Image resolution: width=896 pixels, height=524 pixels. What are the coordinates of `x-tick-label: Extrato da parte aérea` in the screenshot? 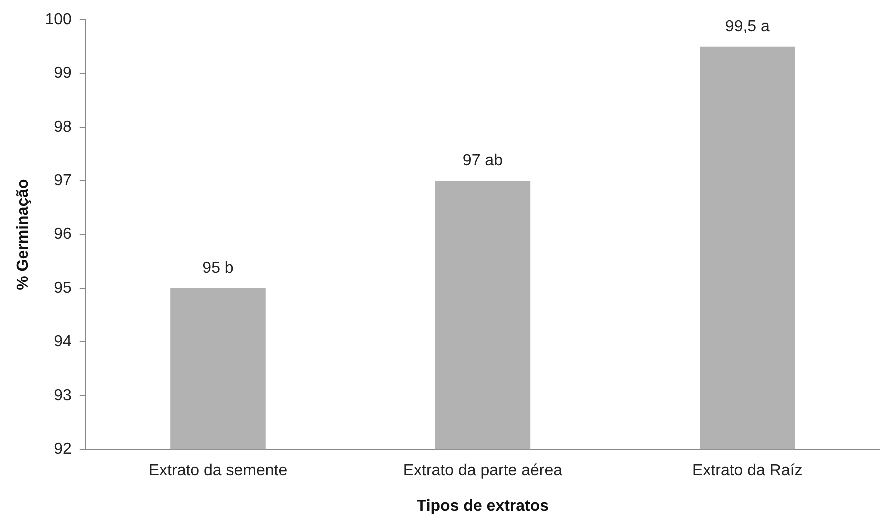 It's located at (483, 471).